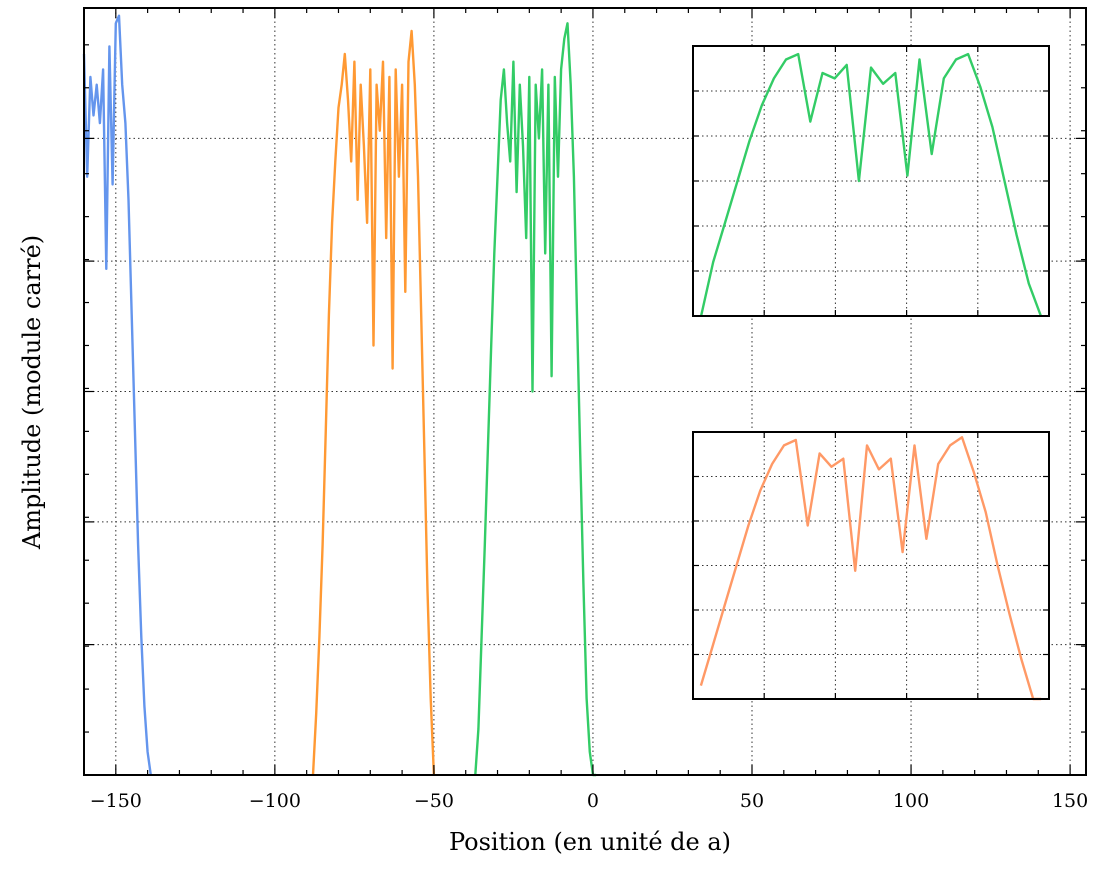 This screenshot has height=872, width=1097. What do you see at coordinates (911, 801) in the screenshot?
I see `x-tick-label: 100` at bounding box center [911, 801].